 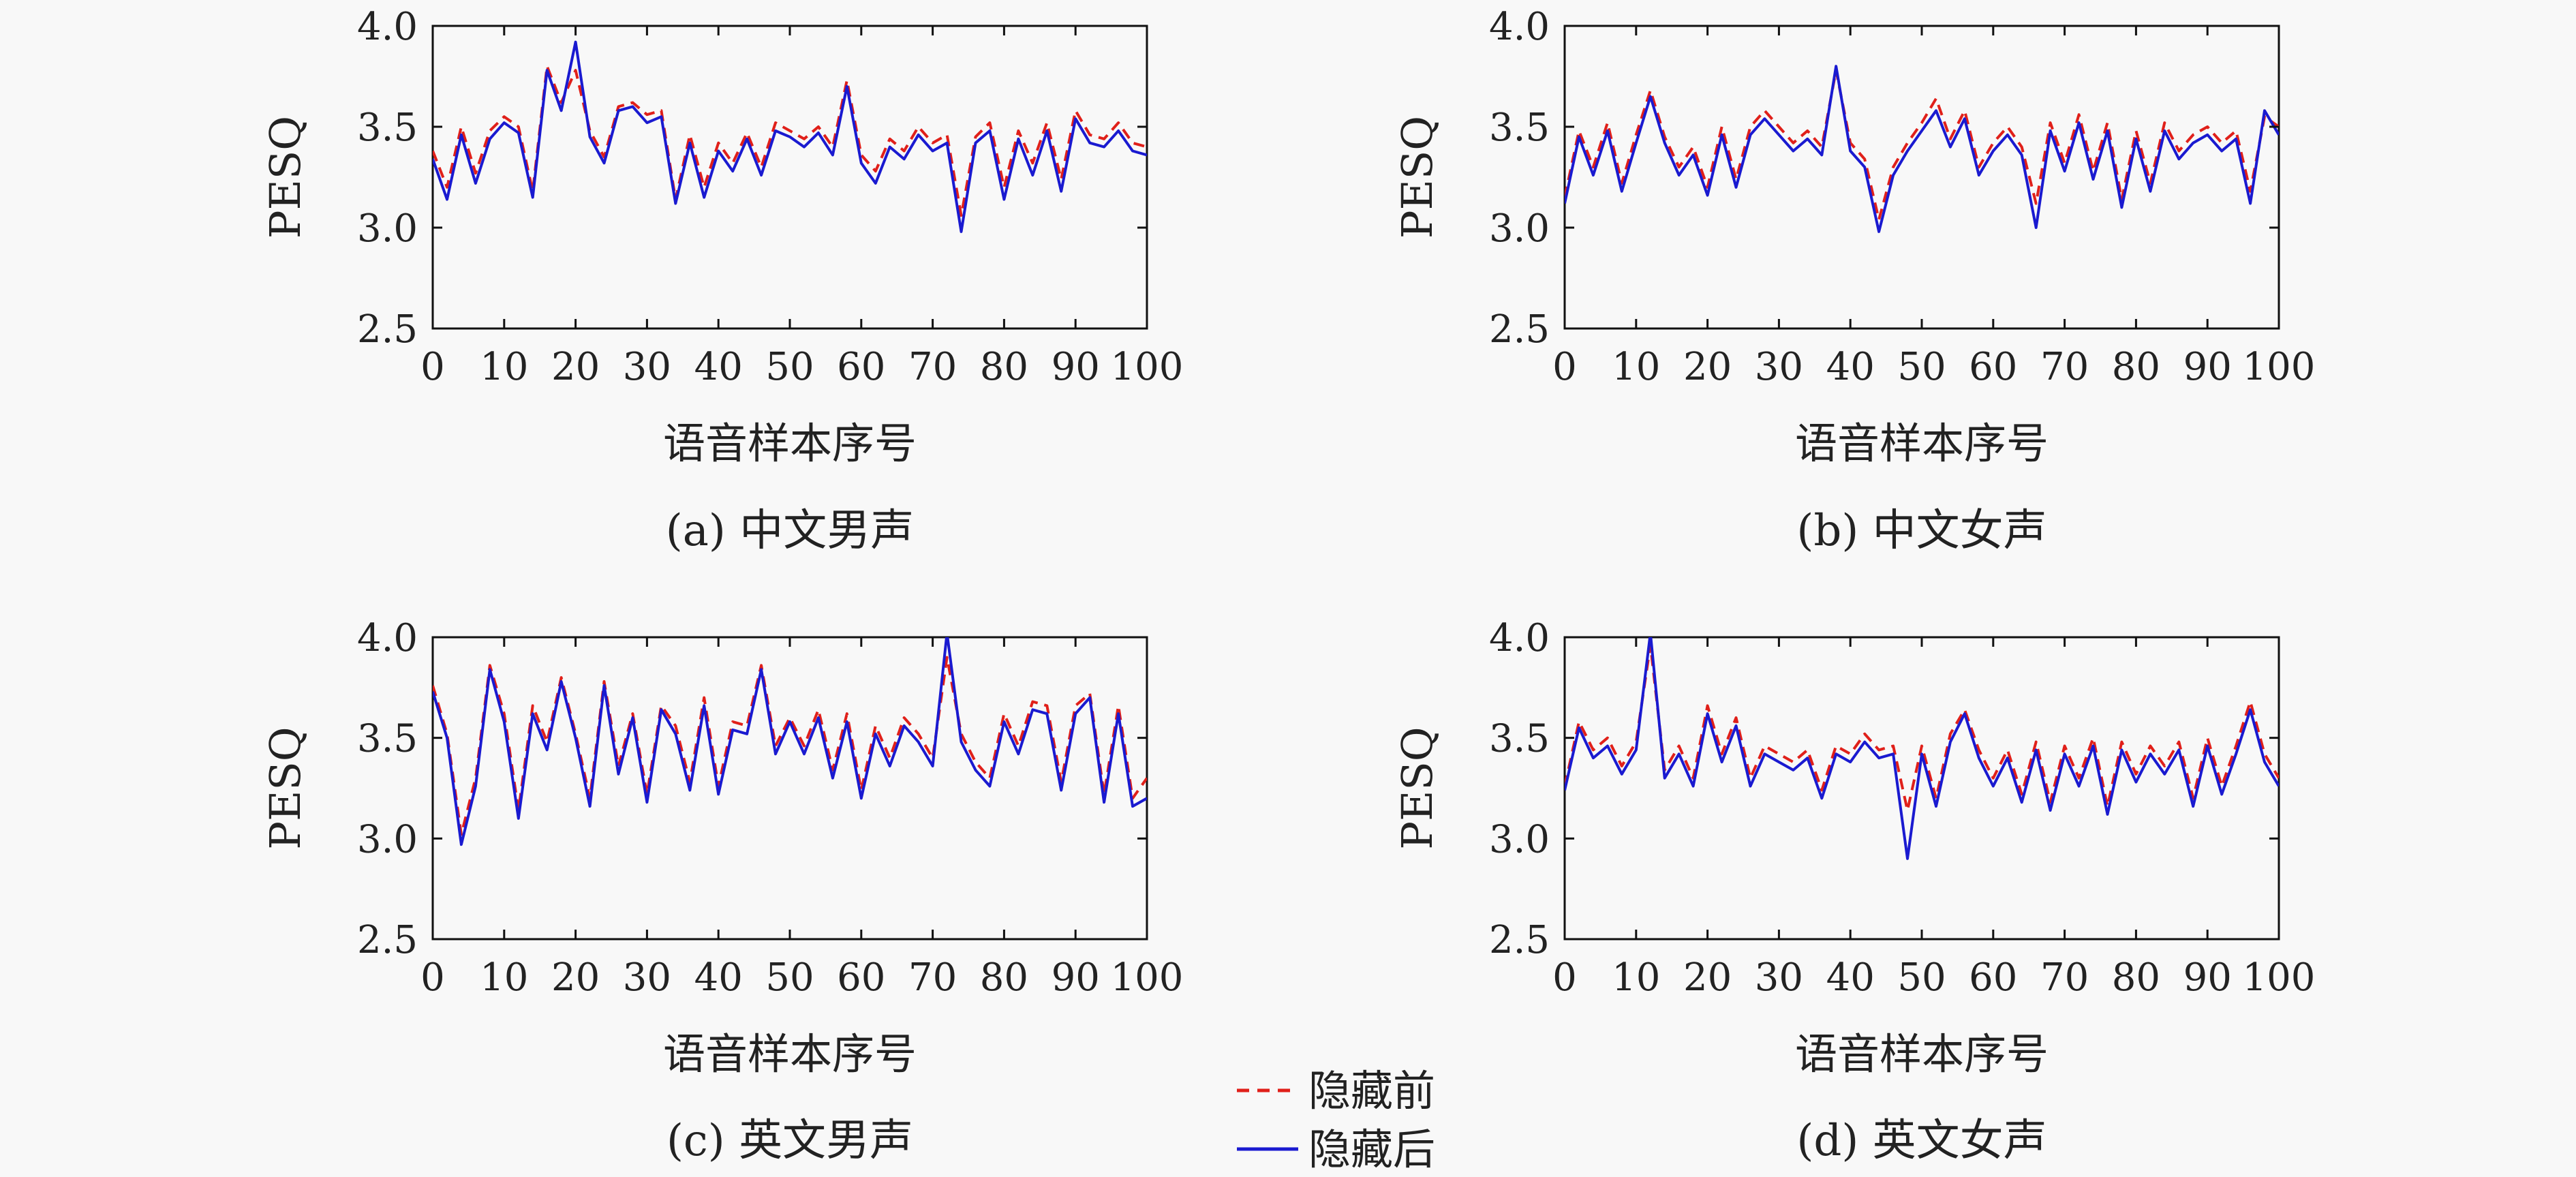 I want to click on legend: 隐藏前 隐藏后, so click(x=1336, y=1120).